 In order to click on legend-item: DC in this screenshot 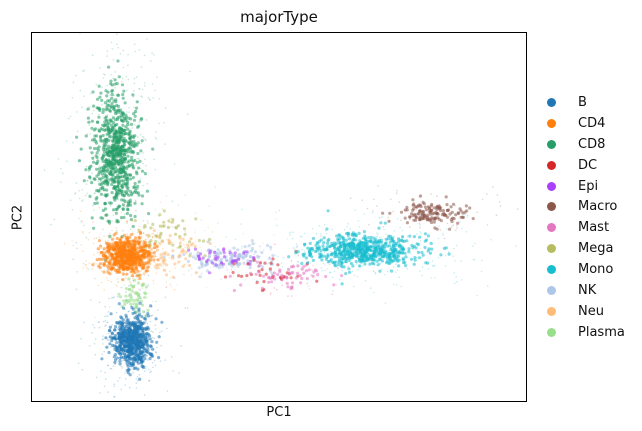, I will do `click(585, 165)`.